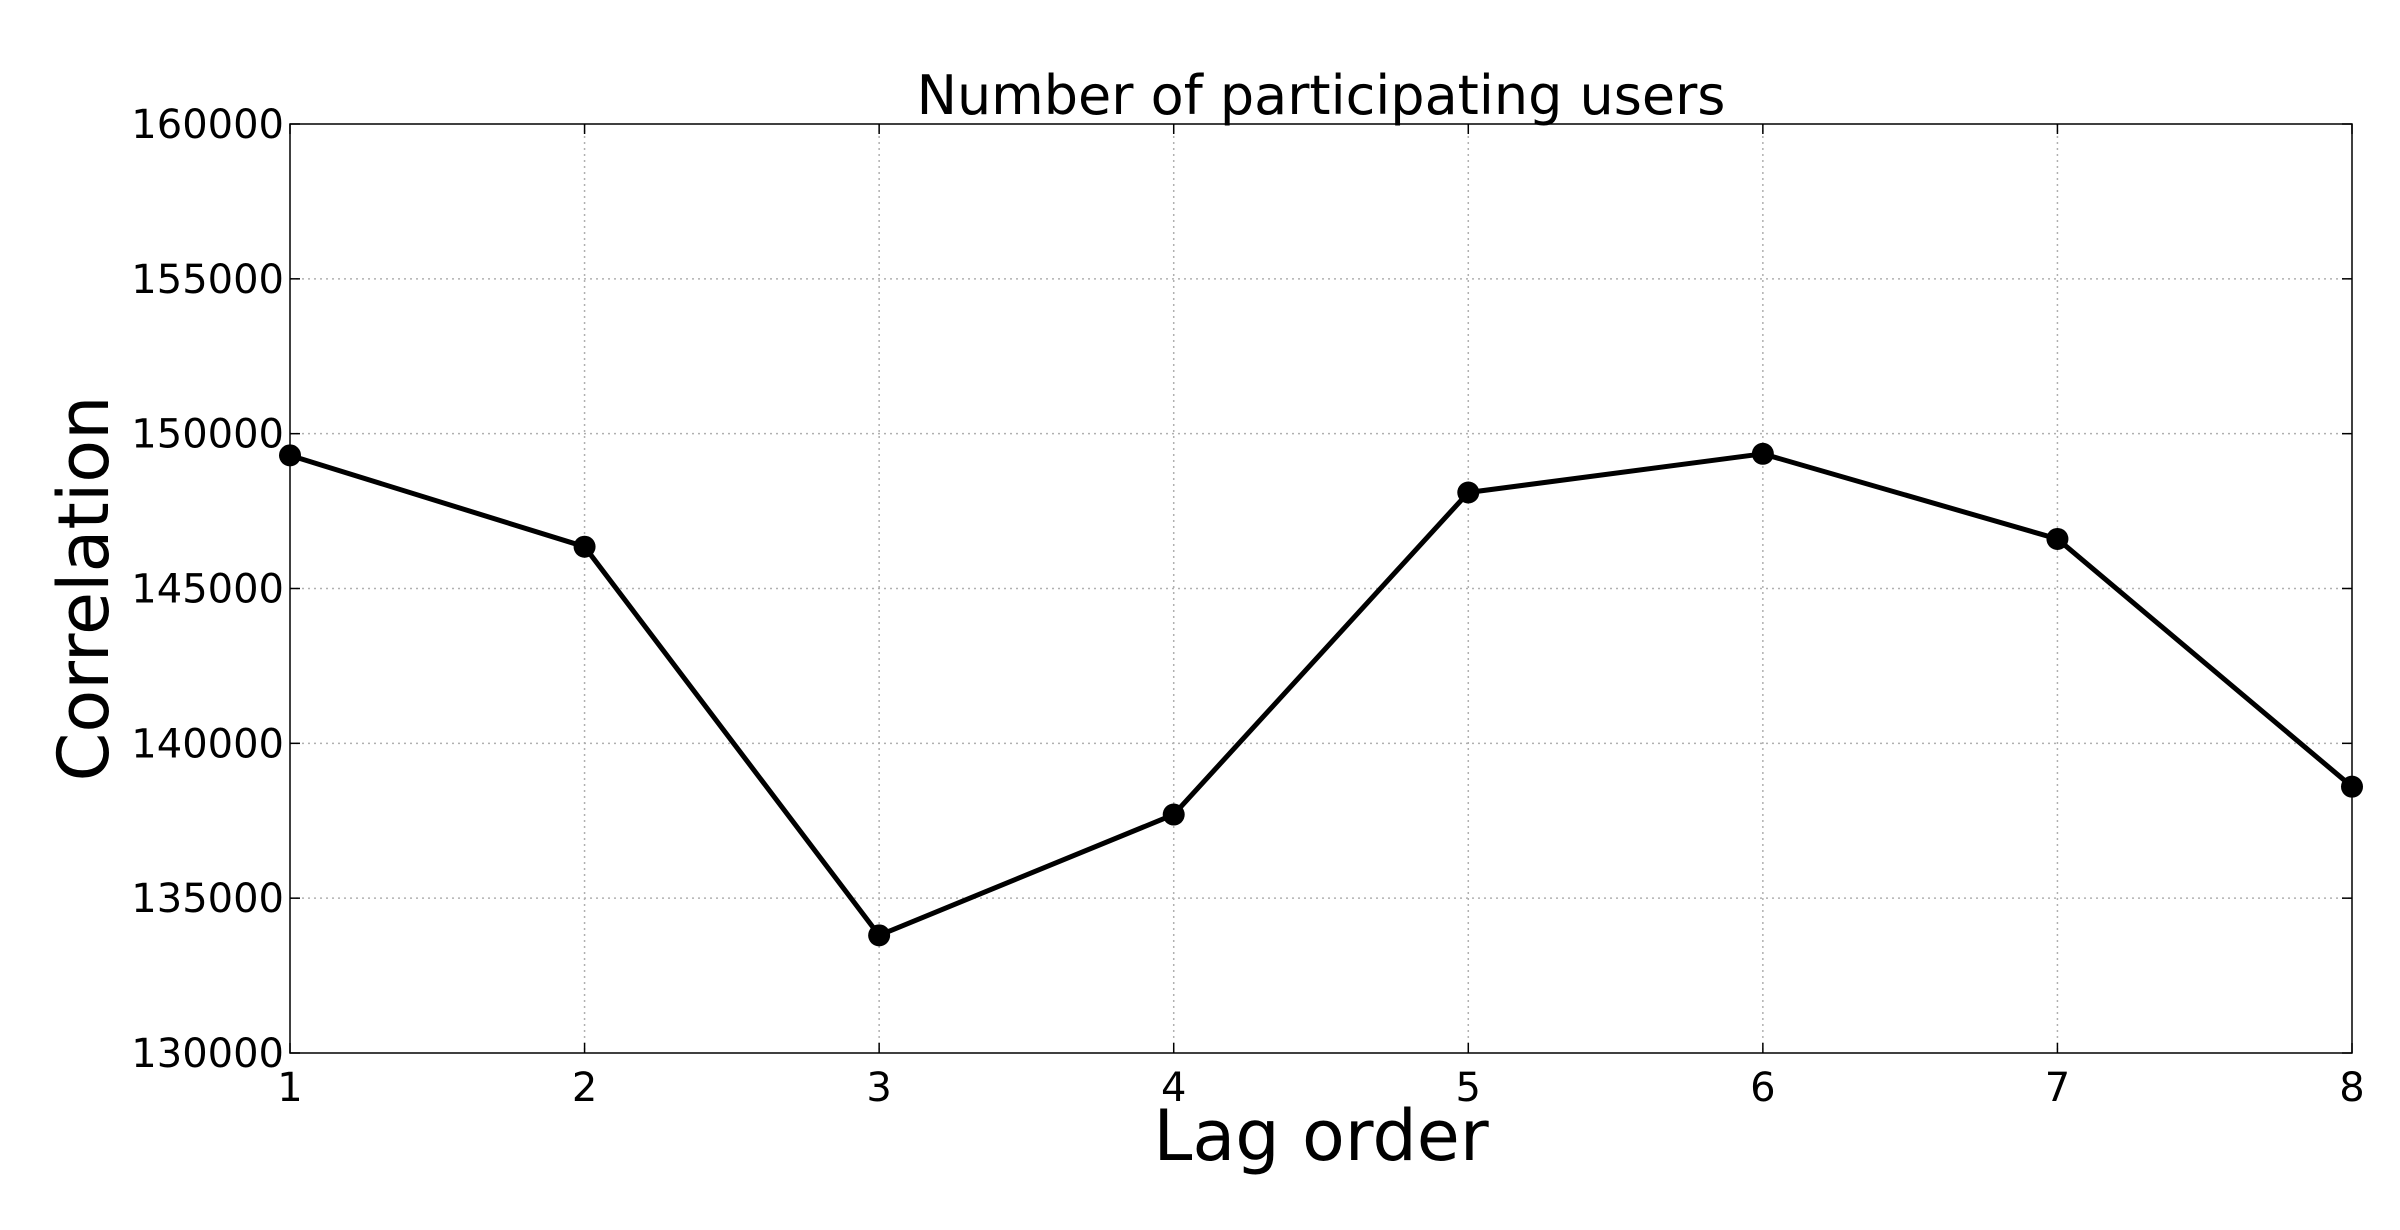 Image resolution: width=2400 pixels, height=1230 pixels. Describe the element at coordinates (1321, 95) in the screenshot. I see `chart-title: Number of participating users` at that location.